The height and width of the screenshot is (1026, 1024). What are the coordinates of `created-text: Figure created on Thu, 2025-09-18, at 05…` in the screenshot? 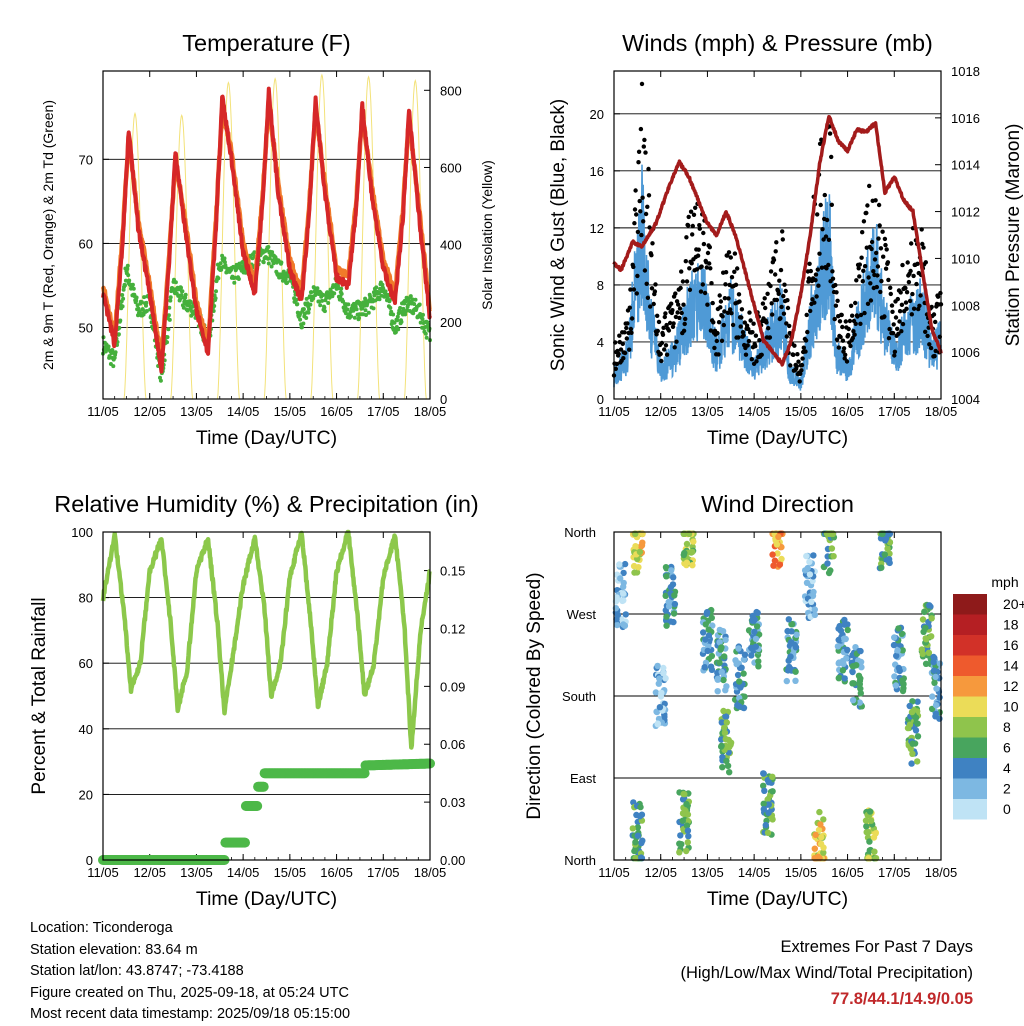 It's located at (189, 992).